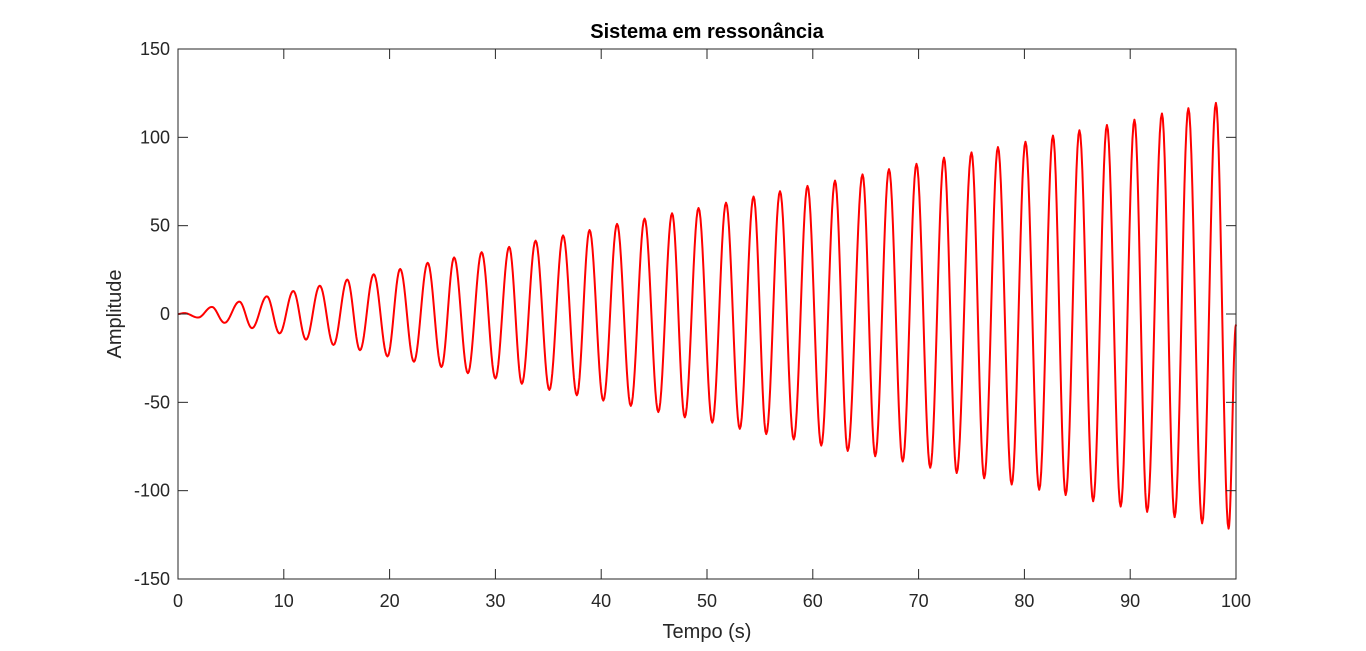 The image size is (1366, 651). Describe the element at coordinates (1130, 601) in the screenshot. I see `x-tick-label: 90` at that location.